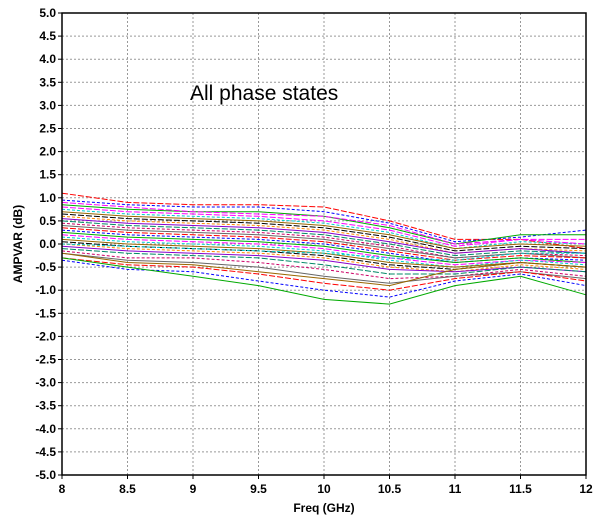 This screenshot has width=597, height=524. I want to click on x-tick-label: 11, so click(455, 489).